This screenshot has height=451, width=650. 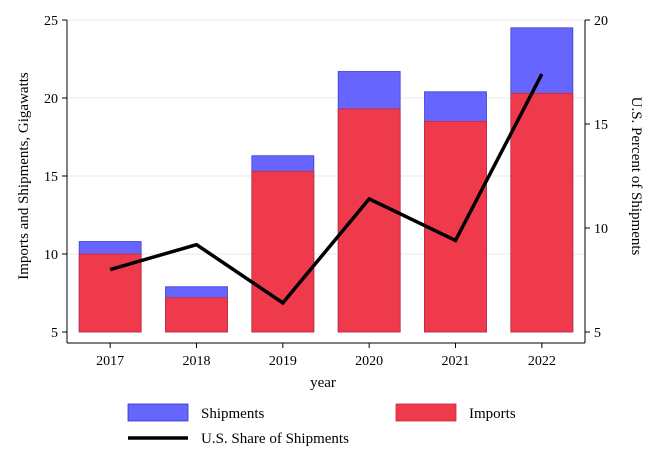 I want to click on bar-imports-2022, so click(x=542, y=212).